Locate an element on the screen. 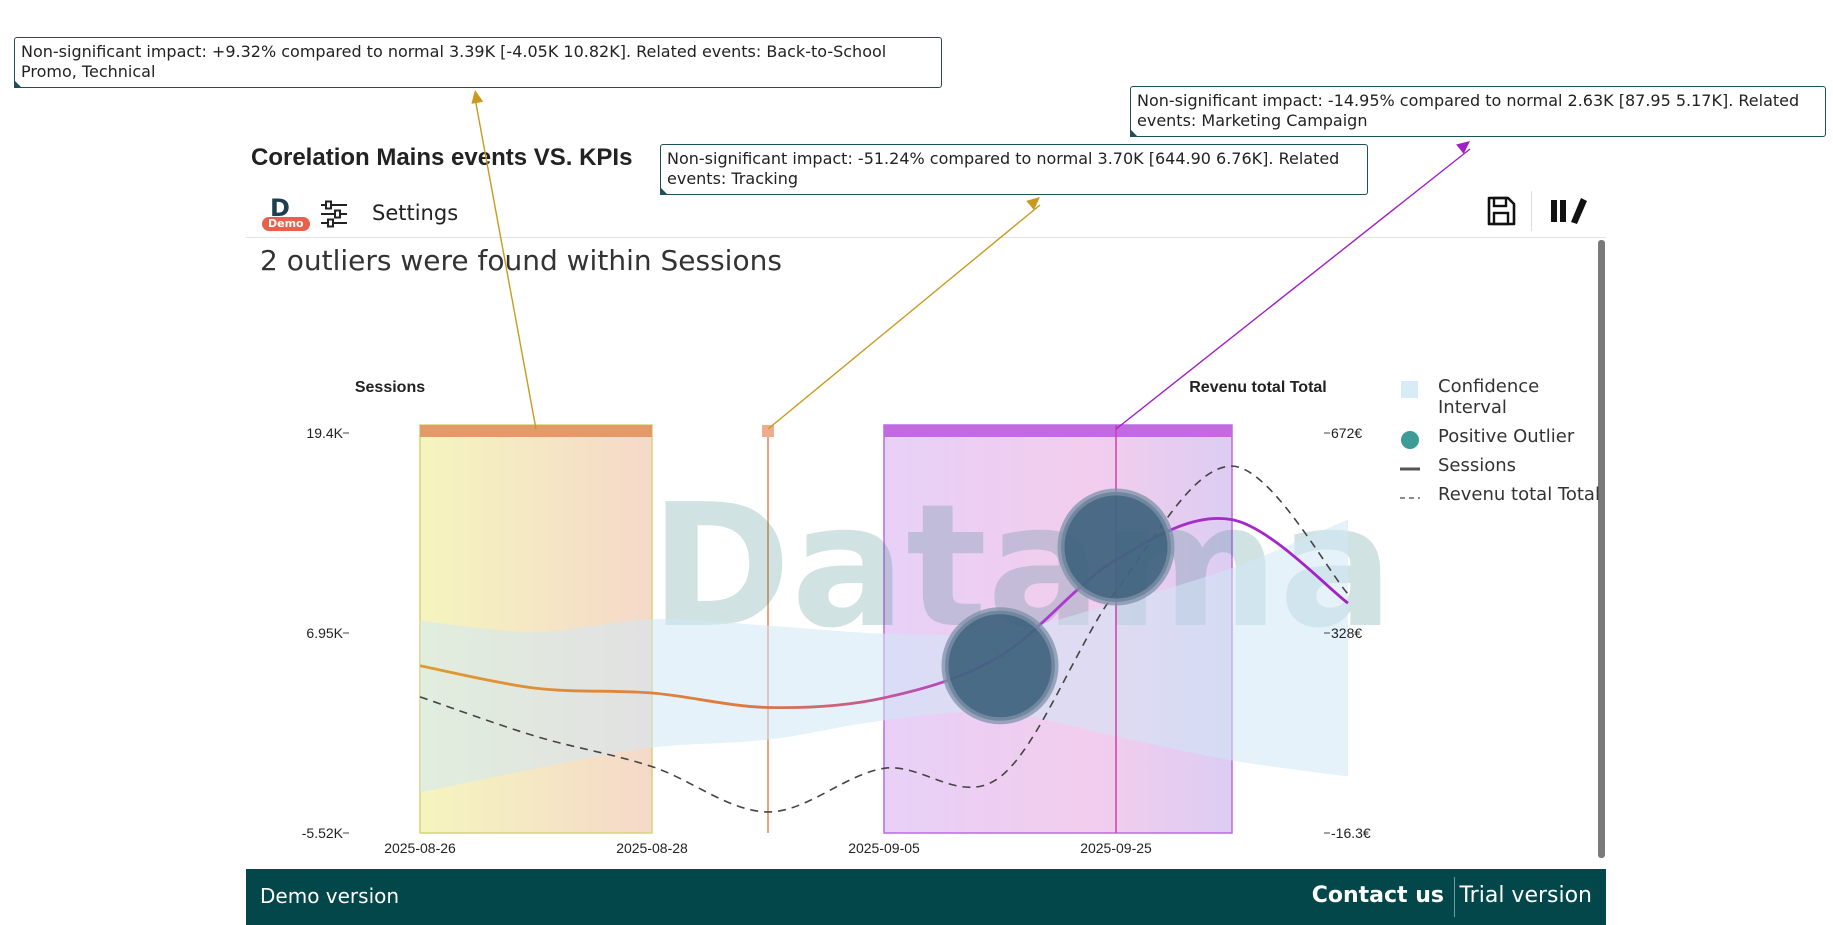 This screenshot has width=1833, height=925. demo-logo-letter: D is located at coordinates (280, 208).